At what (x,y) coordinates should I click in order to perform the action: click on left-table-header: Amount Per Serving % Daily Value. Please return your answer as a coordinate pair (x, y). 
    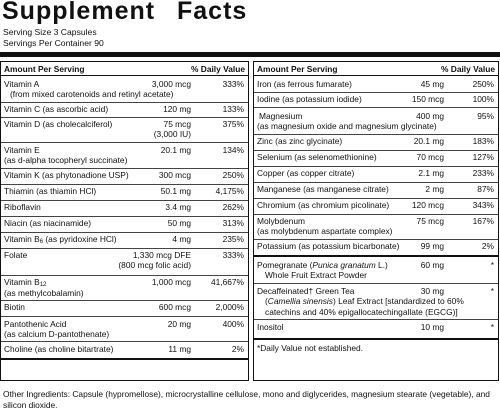
    Looking at the image, I should click on (124, 69).